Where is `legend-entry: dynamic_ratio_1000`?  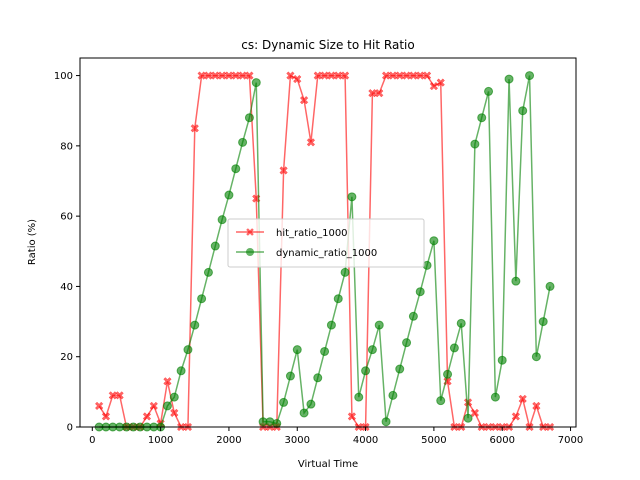
legend-entry: dynamic_ratio_1000 is located at coordinates (306, 253).